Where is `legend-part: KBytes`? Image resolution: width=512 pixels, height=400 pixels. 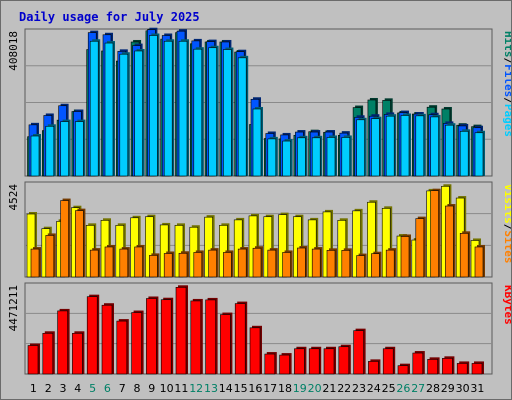
legend-part: KBytes is located at coordinates (506, 305).